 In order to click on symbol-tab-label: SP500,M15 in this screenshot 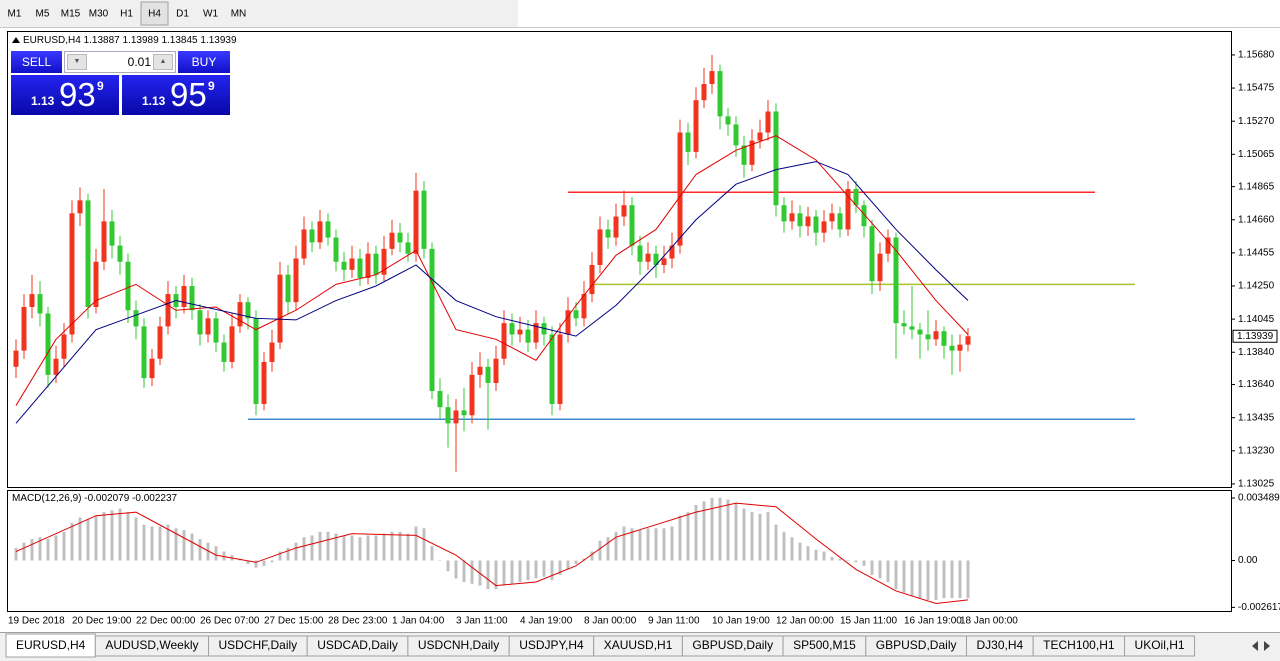, I will do `click(824, 645)`.